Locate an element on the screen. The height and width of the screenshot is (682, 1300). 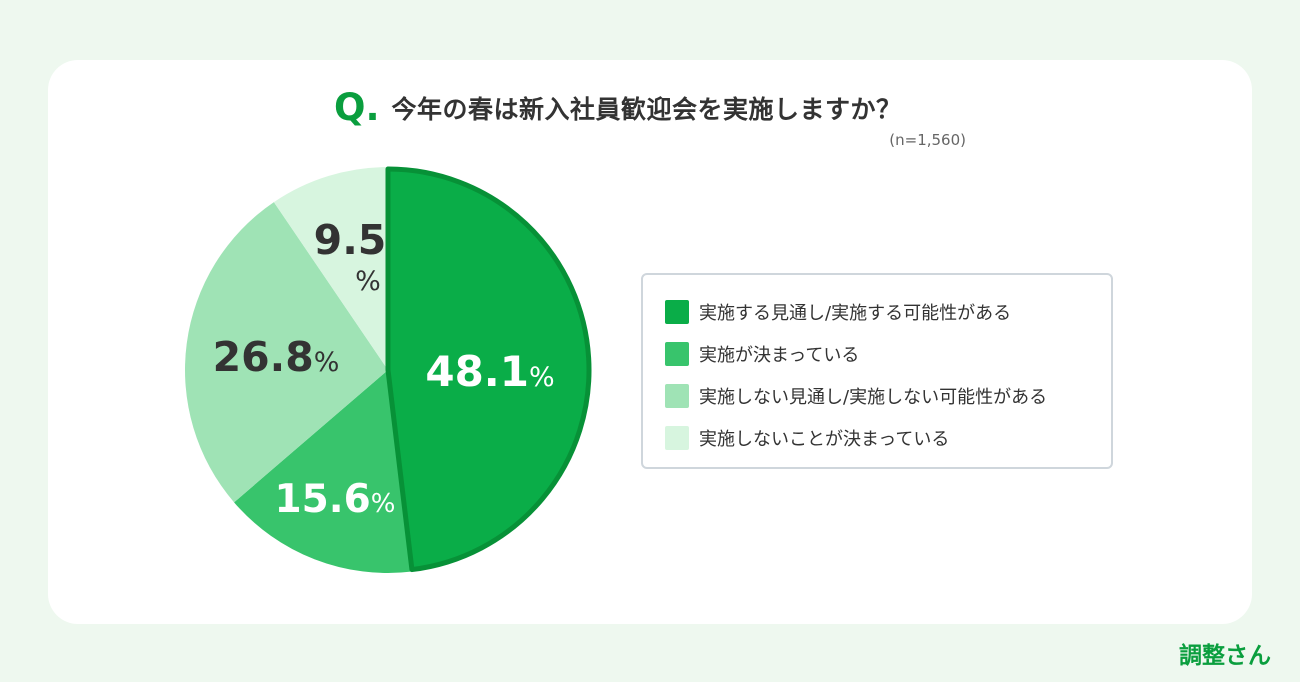
question-text: 今年の春は新入社員歓迎会を実施しますか？ is located at coordinates (646, 109).